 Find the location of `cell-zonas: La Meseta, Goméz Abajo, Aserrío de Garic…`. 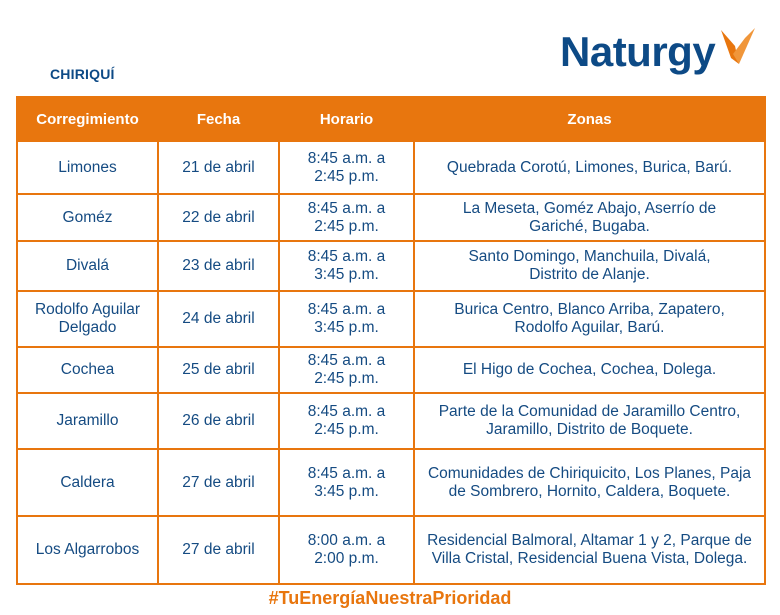

cell-zonas: La Meseta, Goméz Abajo, Aserrío de Garic… is located at coordinates (589, 217).